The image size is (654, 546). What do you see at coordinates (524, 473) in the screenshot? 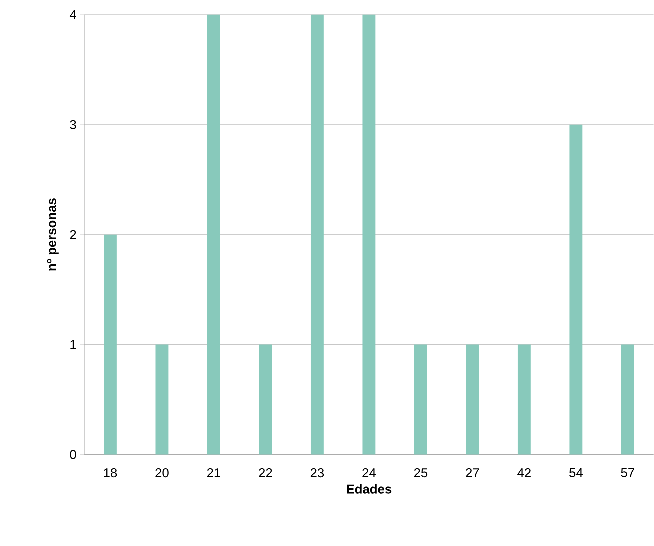
I see `x-tick-label: 42` at bounding box center [524, 473].